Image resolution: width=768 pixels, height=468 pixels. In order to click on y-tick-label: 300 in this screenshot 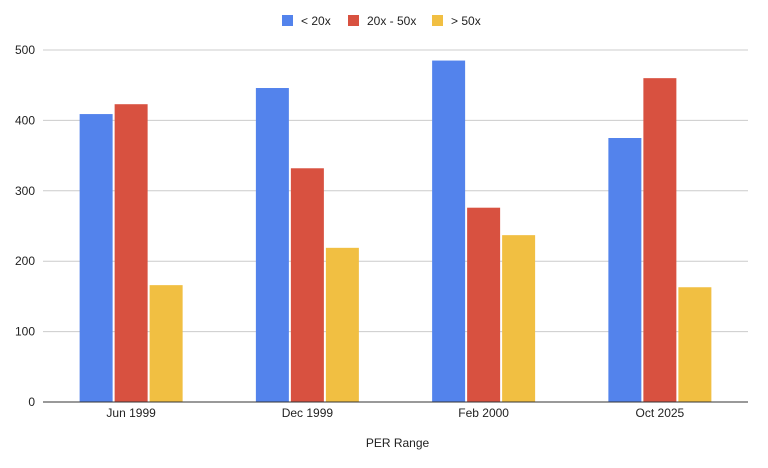, I will do `click(25, 191)`.